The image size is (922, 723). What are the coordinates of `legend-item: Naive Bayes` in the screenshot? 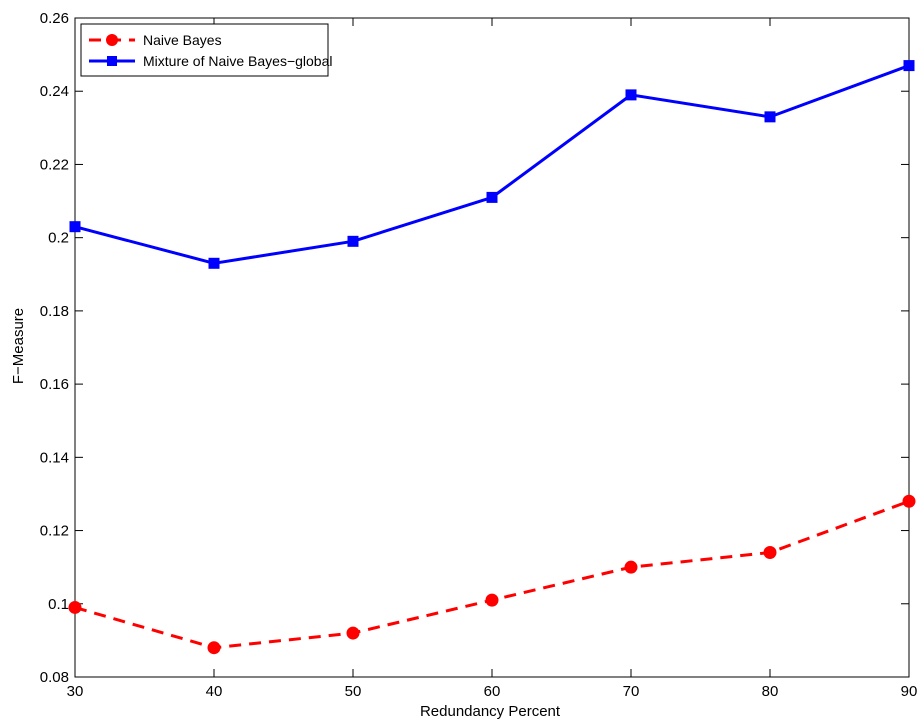 It's located at (155, 40).